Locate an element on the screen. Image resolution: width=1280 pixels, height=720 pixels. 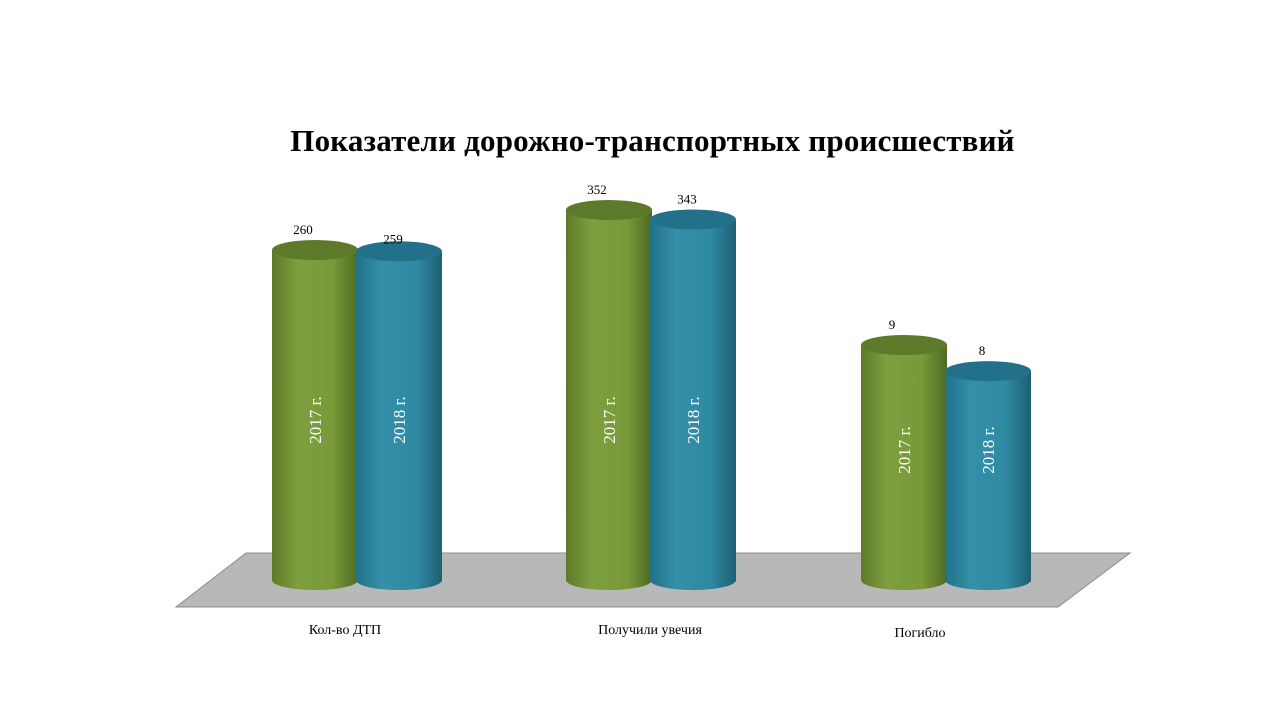
category-label: Получили увечия is located at coordinates (650, 630).